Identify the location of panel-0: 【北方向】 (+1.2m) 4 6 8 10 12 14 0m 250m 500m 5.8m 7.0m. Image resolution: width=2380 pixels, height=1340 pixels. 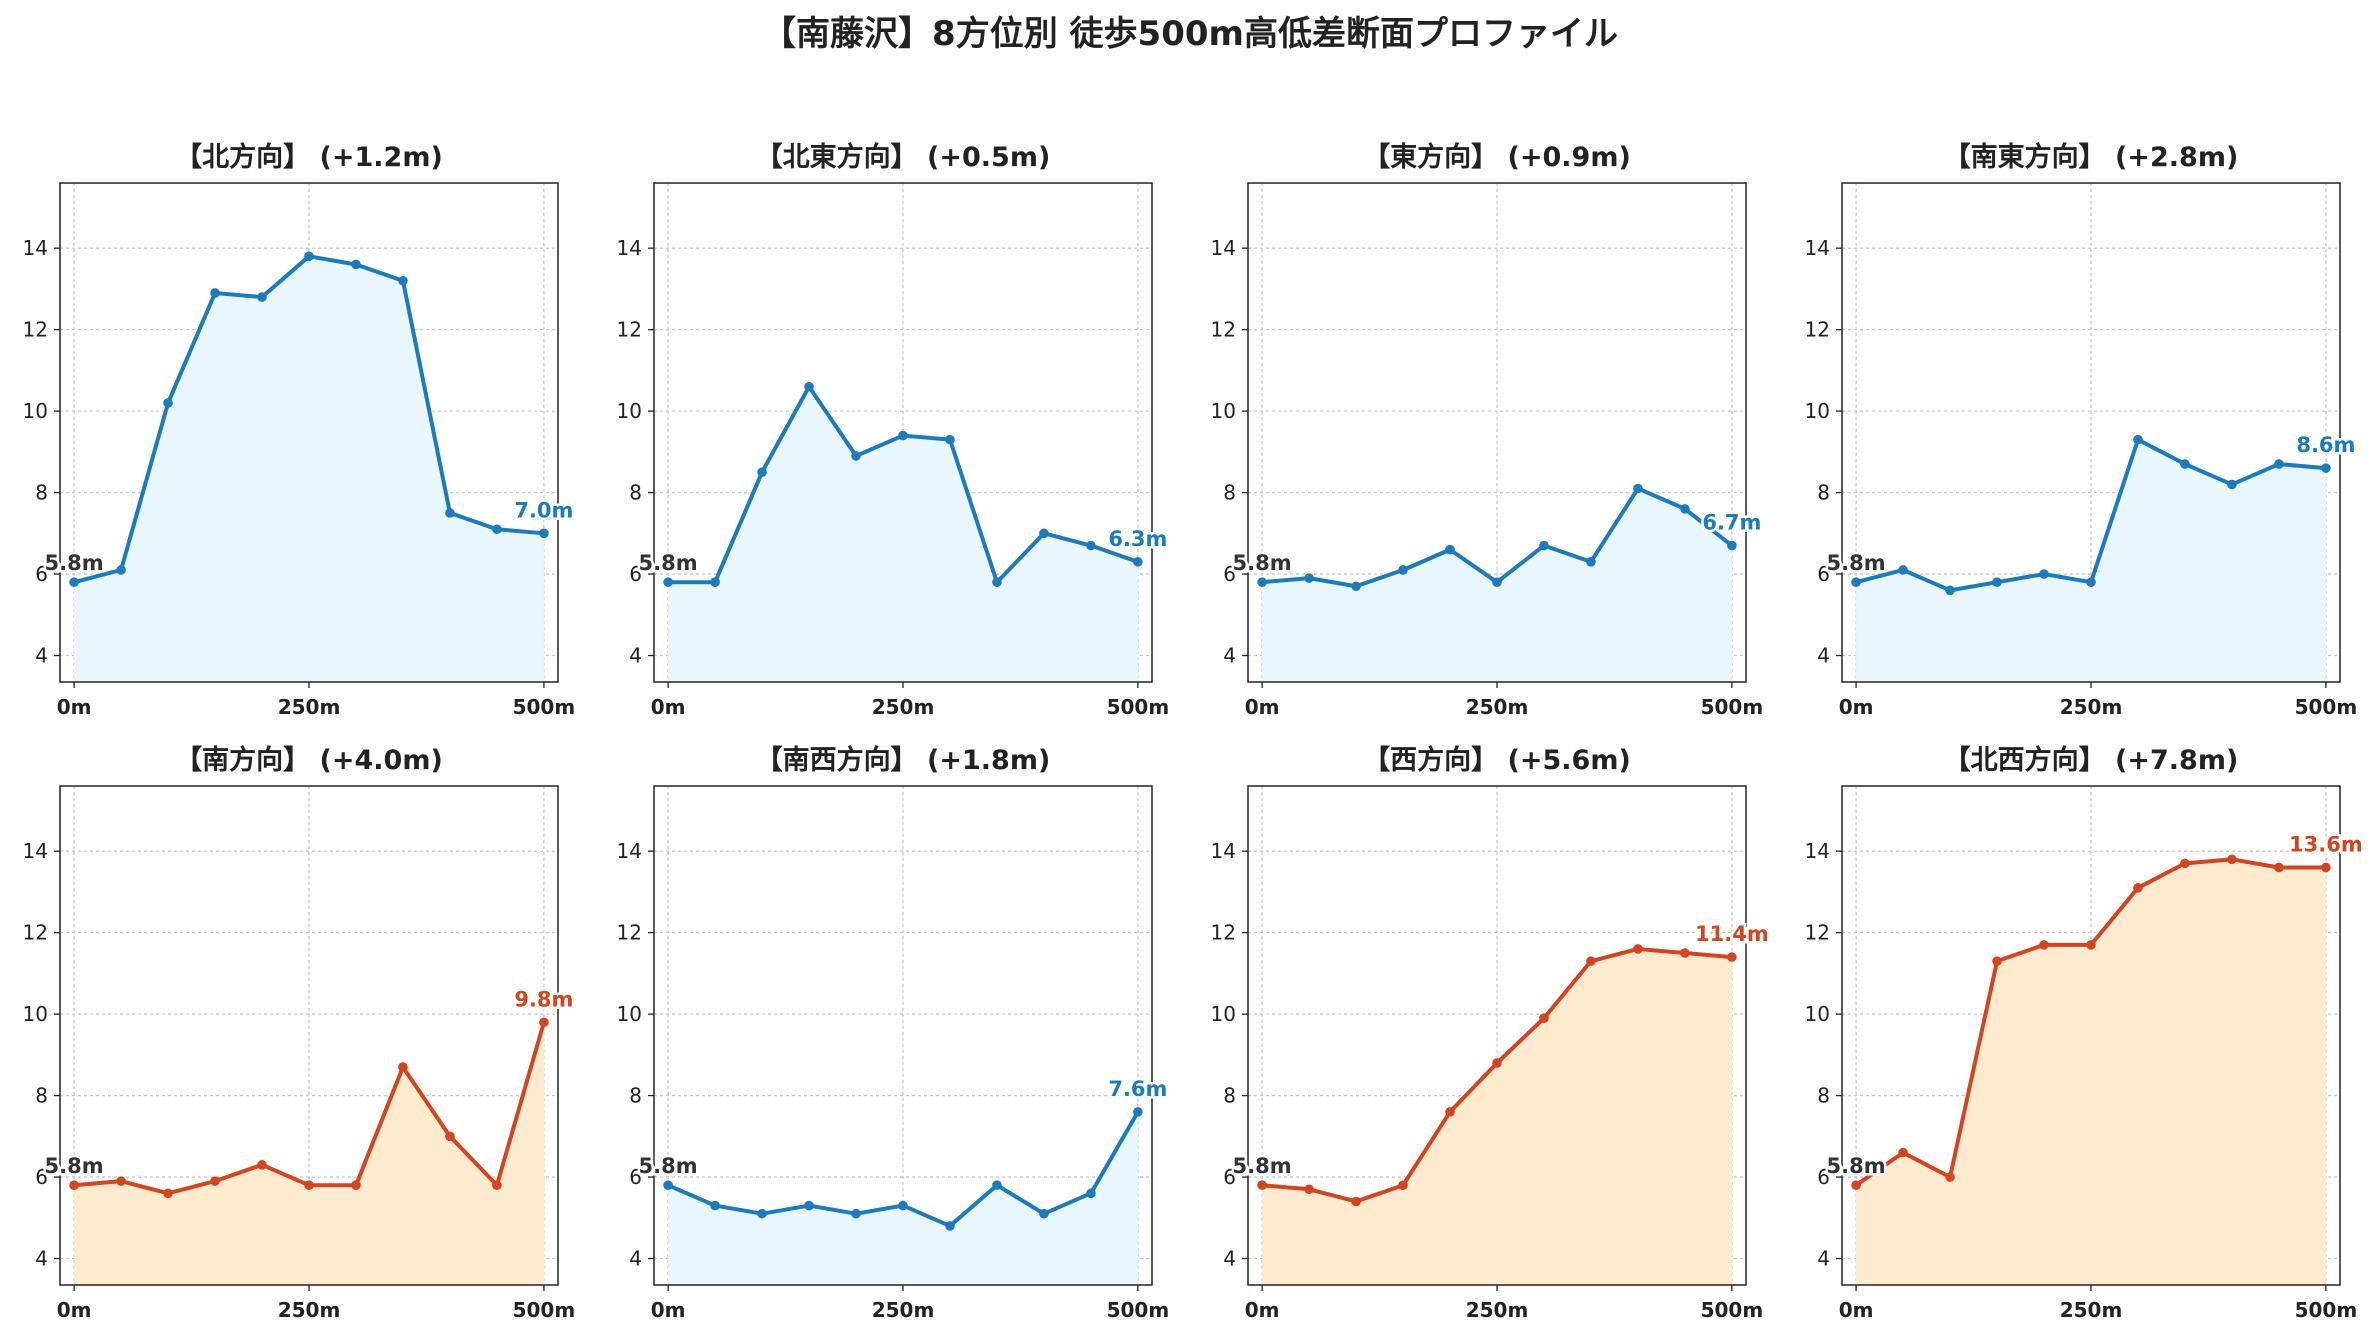
(299, 430).